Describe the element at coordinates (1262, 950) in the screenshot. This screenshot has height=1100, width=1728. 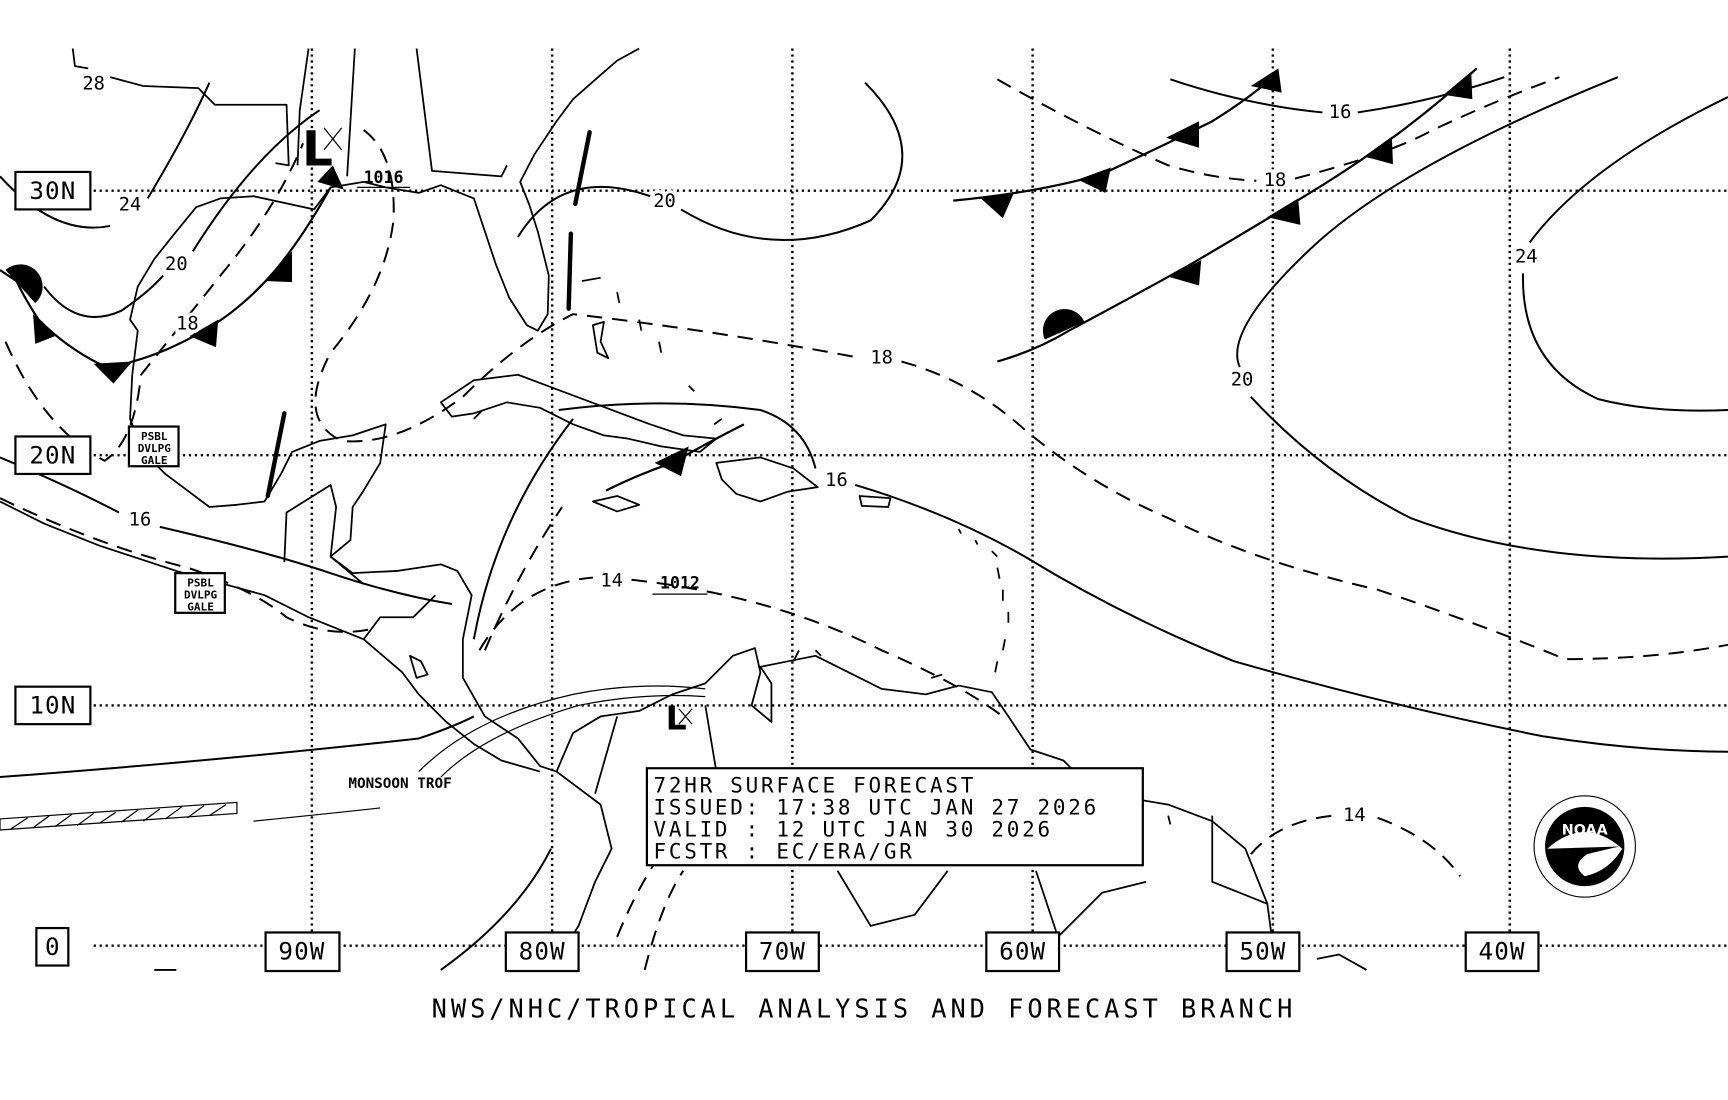
I see `lon-label: 50W` at that location.